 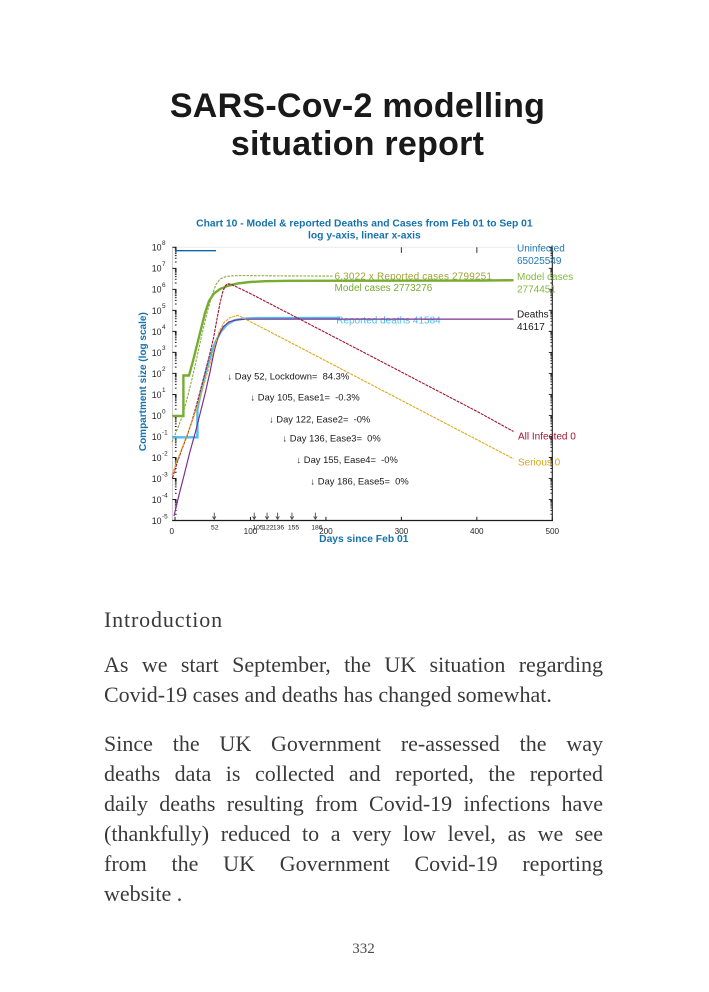 What do you see at coordinates (165, 516) in the screenshot?
I see `svg-text: -5` at bounding box center [165, 516].